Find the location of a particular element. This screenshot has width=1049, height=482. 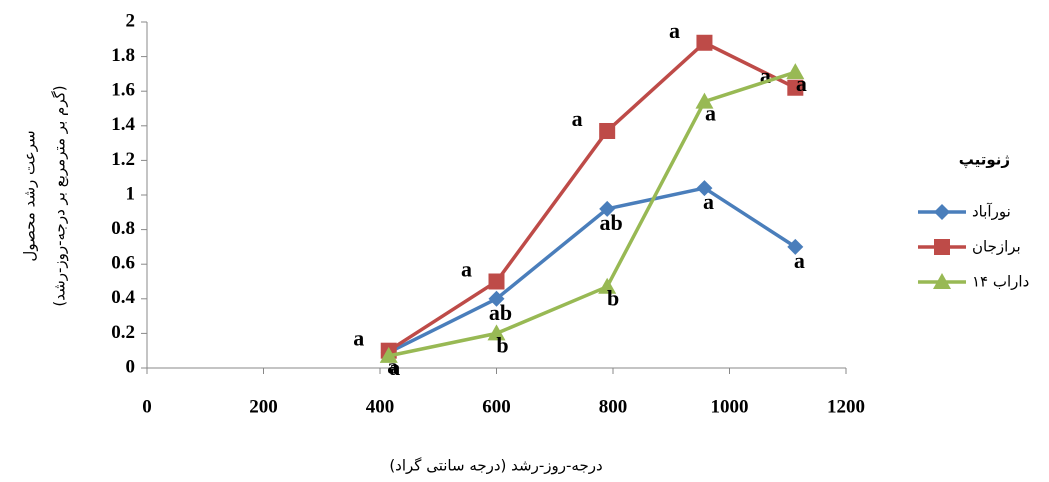

y-tick-label: 0.4 is located at coordinates (123, 297).